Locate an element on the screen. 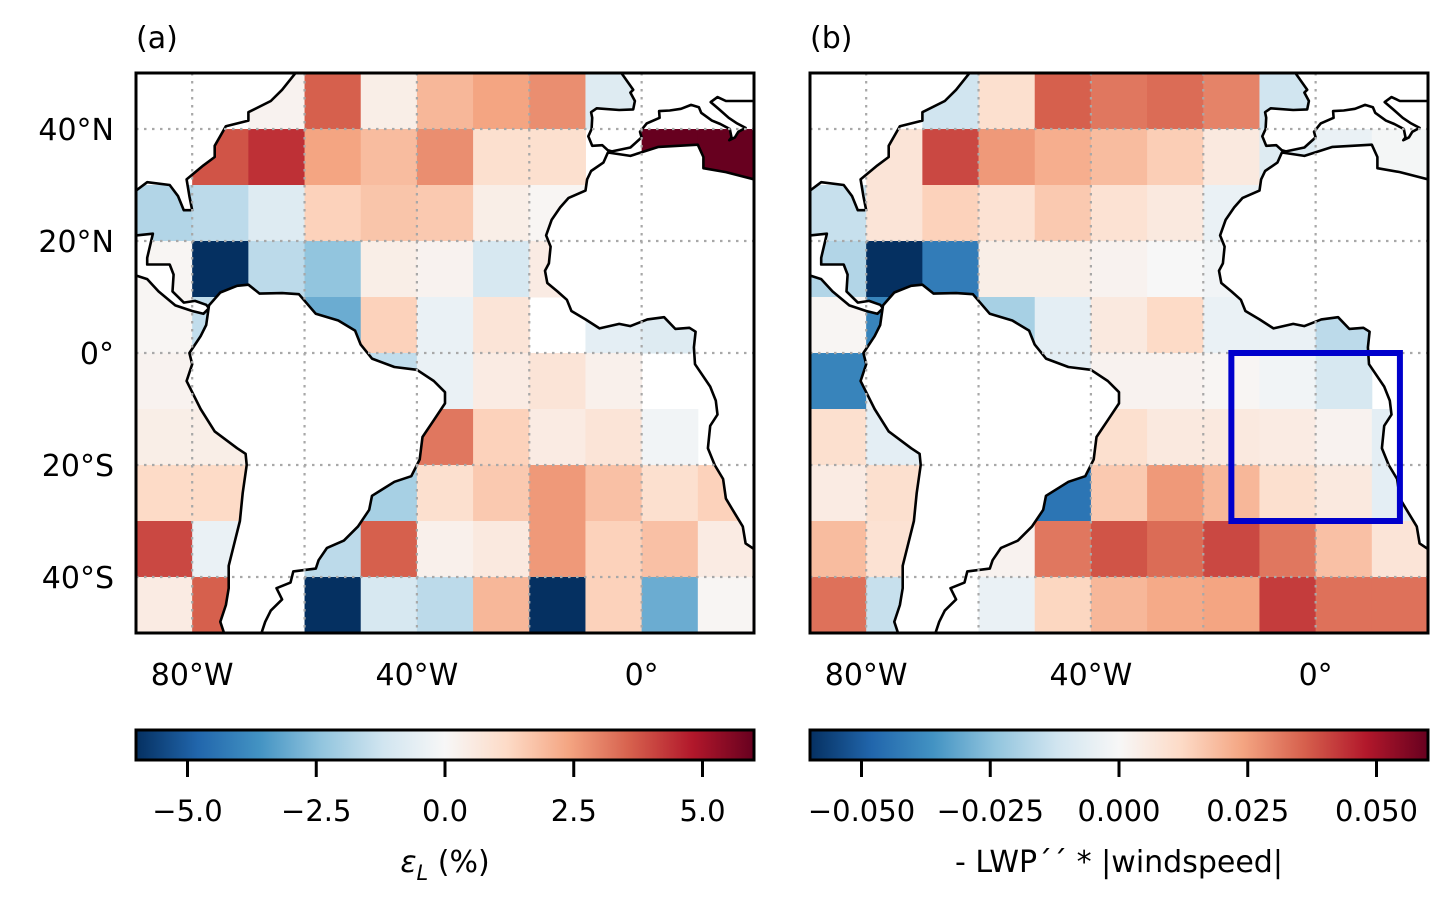 This screenshot has height=908, width=1449. panel-b-xticks: 80°W 40°W 0° is located at coordinates (1079, 675).